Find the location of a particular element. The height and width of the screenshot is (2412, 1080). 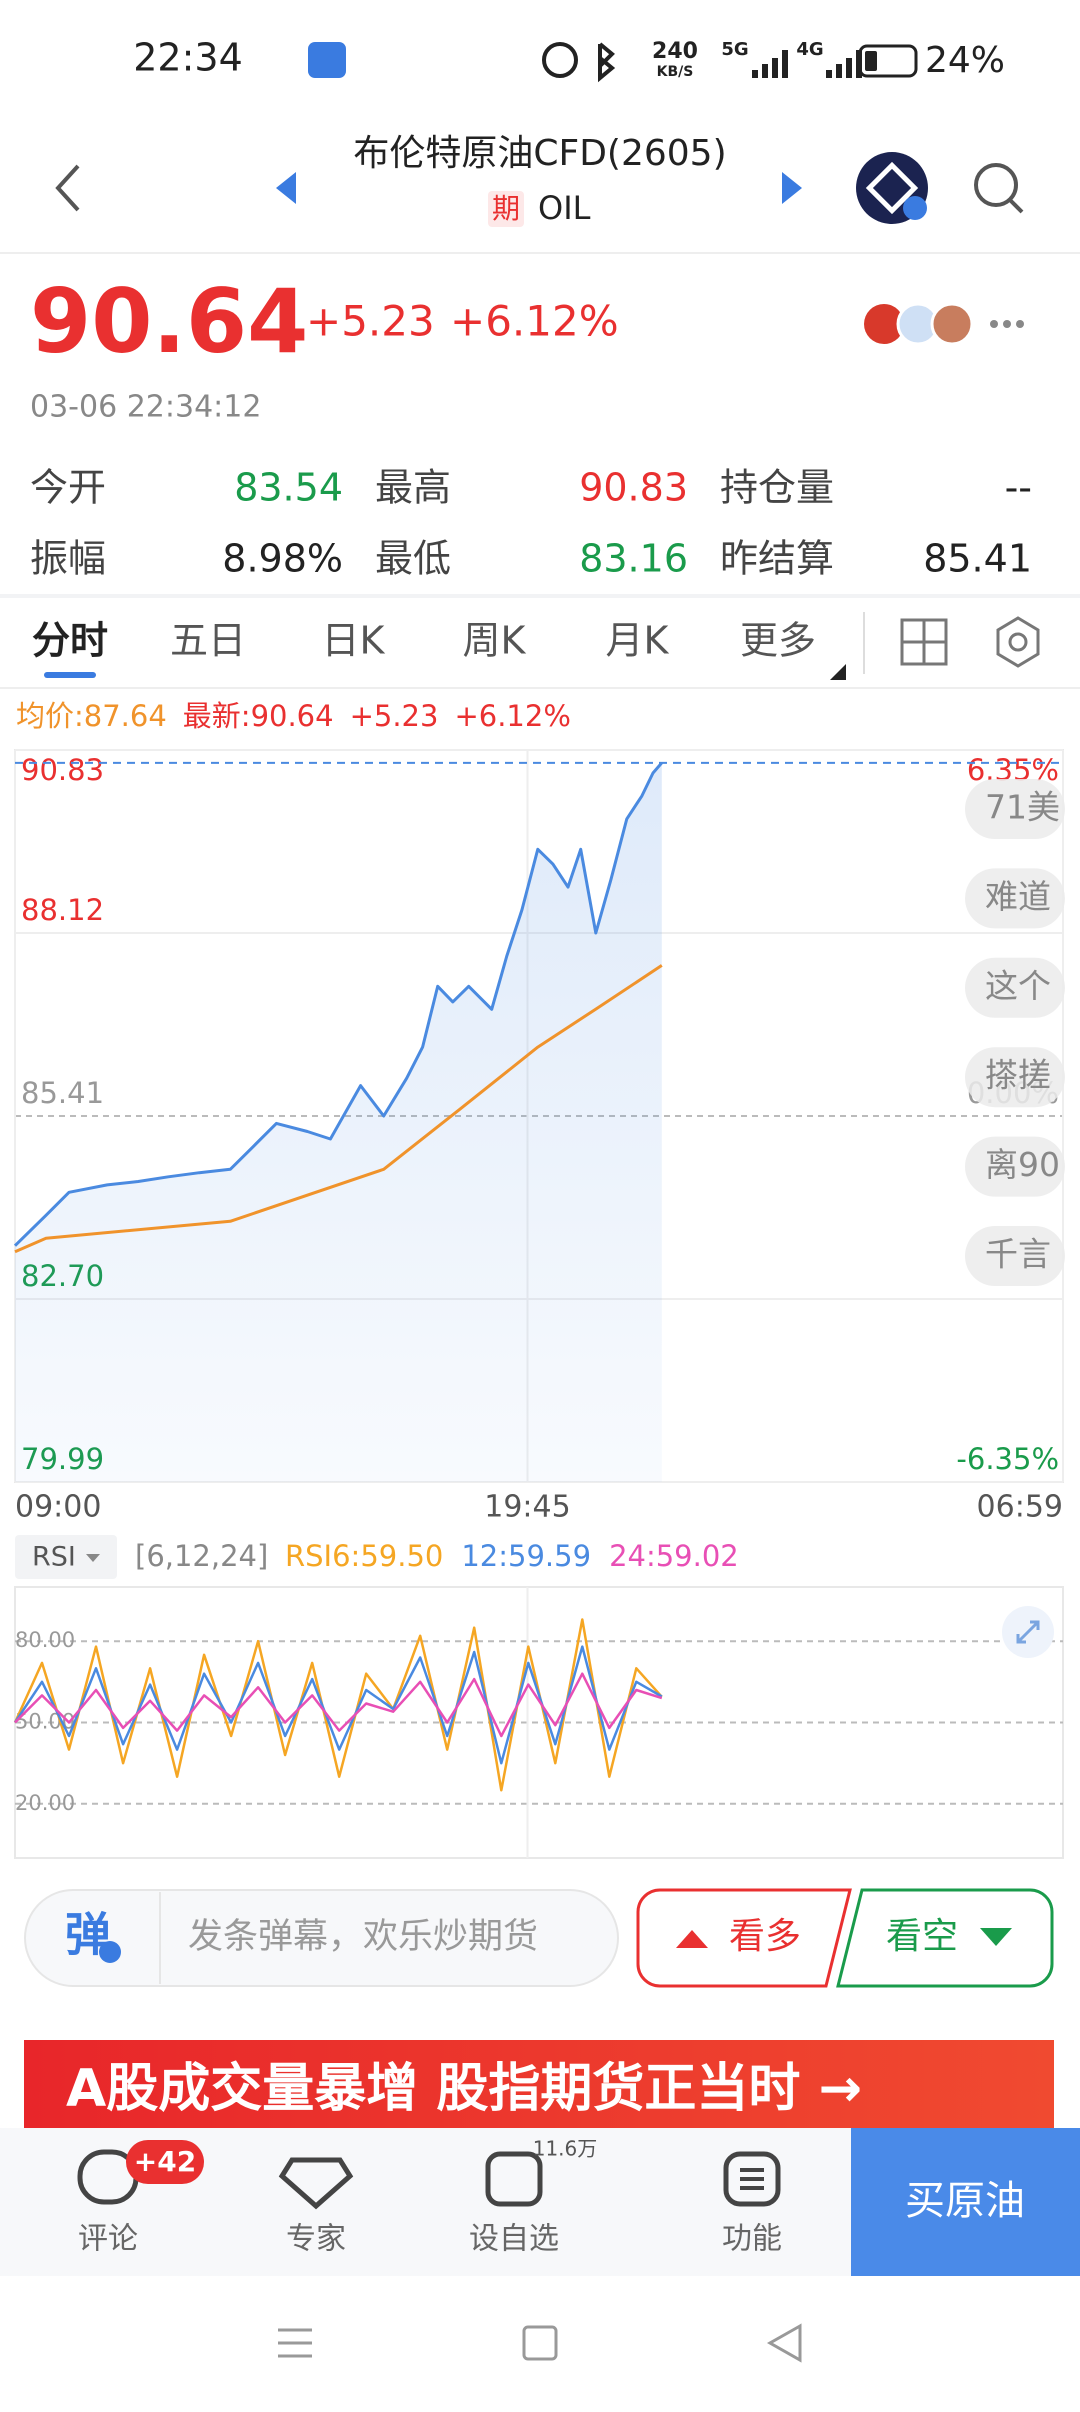

y-tick-label: 88.12 is located at coordinates (62, 910).